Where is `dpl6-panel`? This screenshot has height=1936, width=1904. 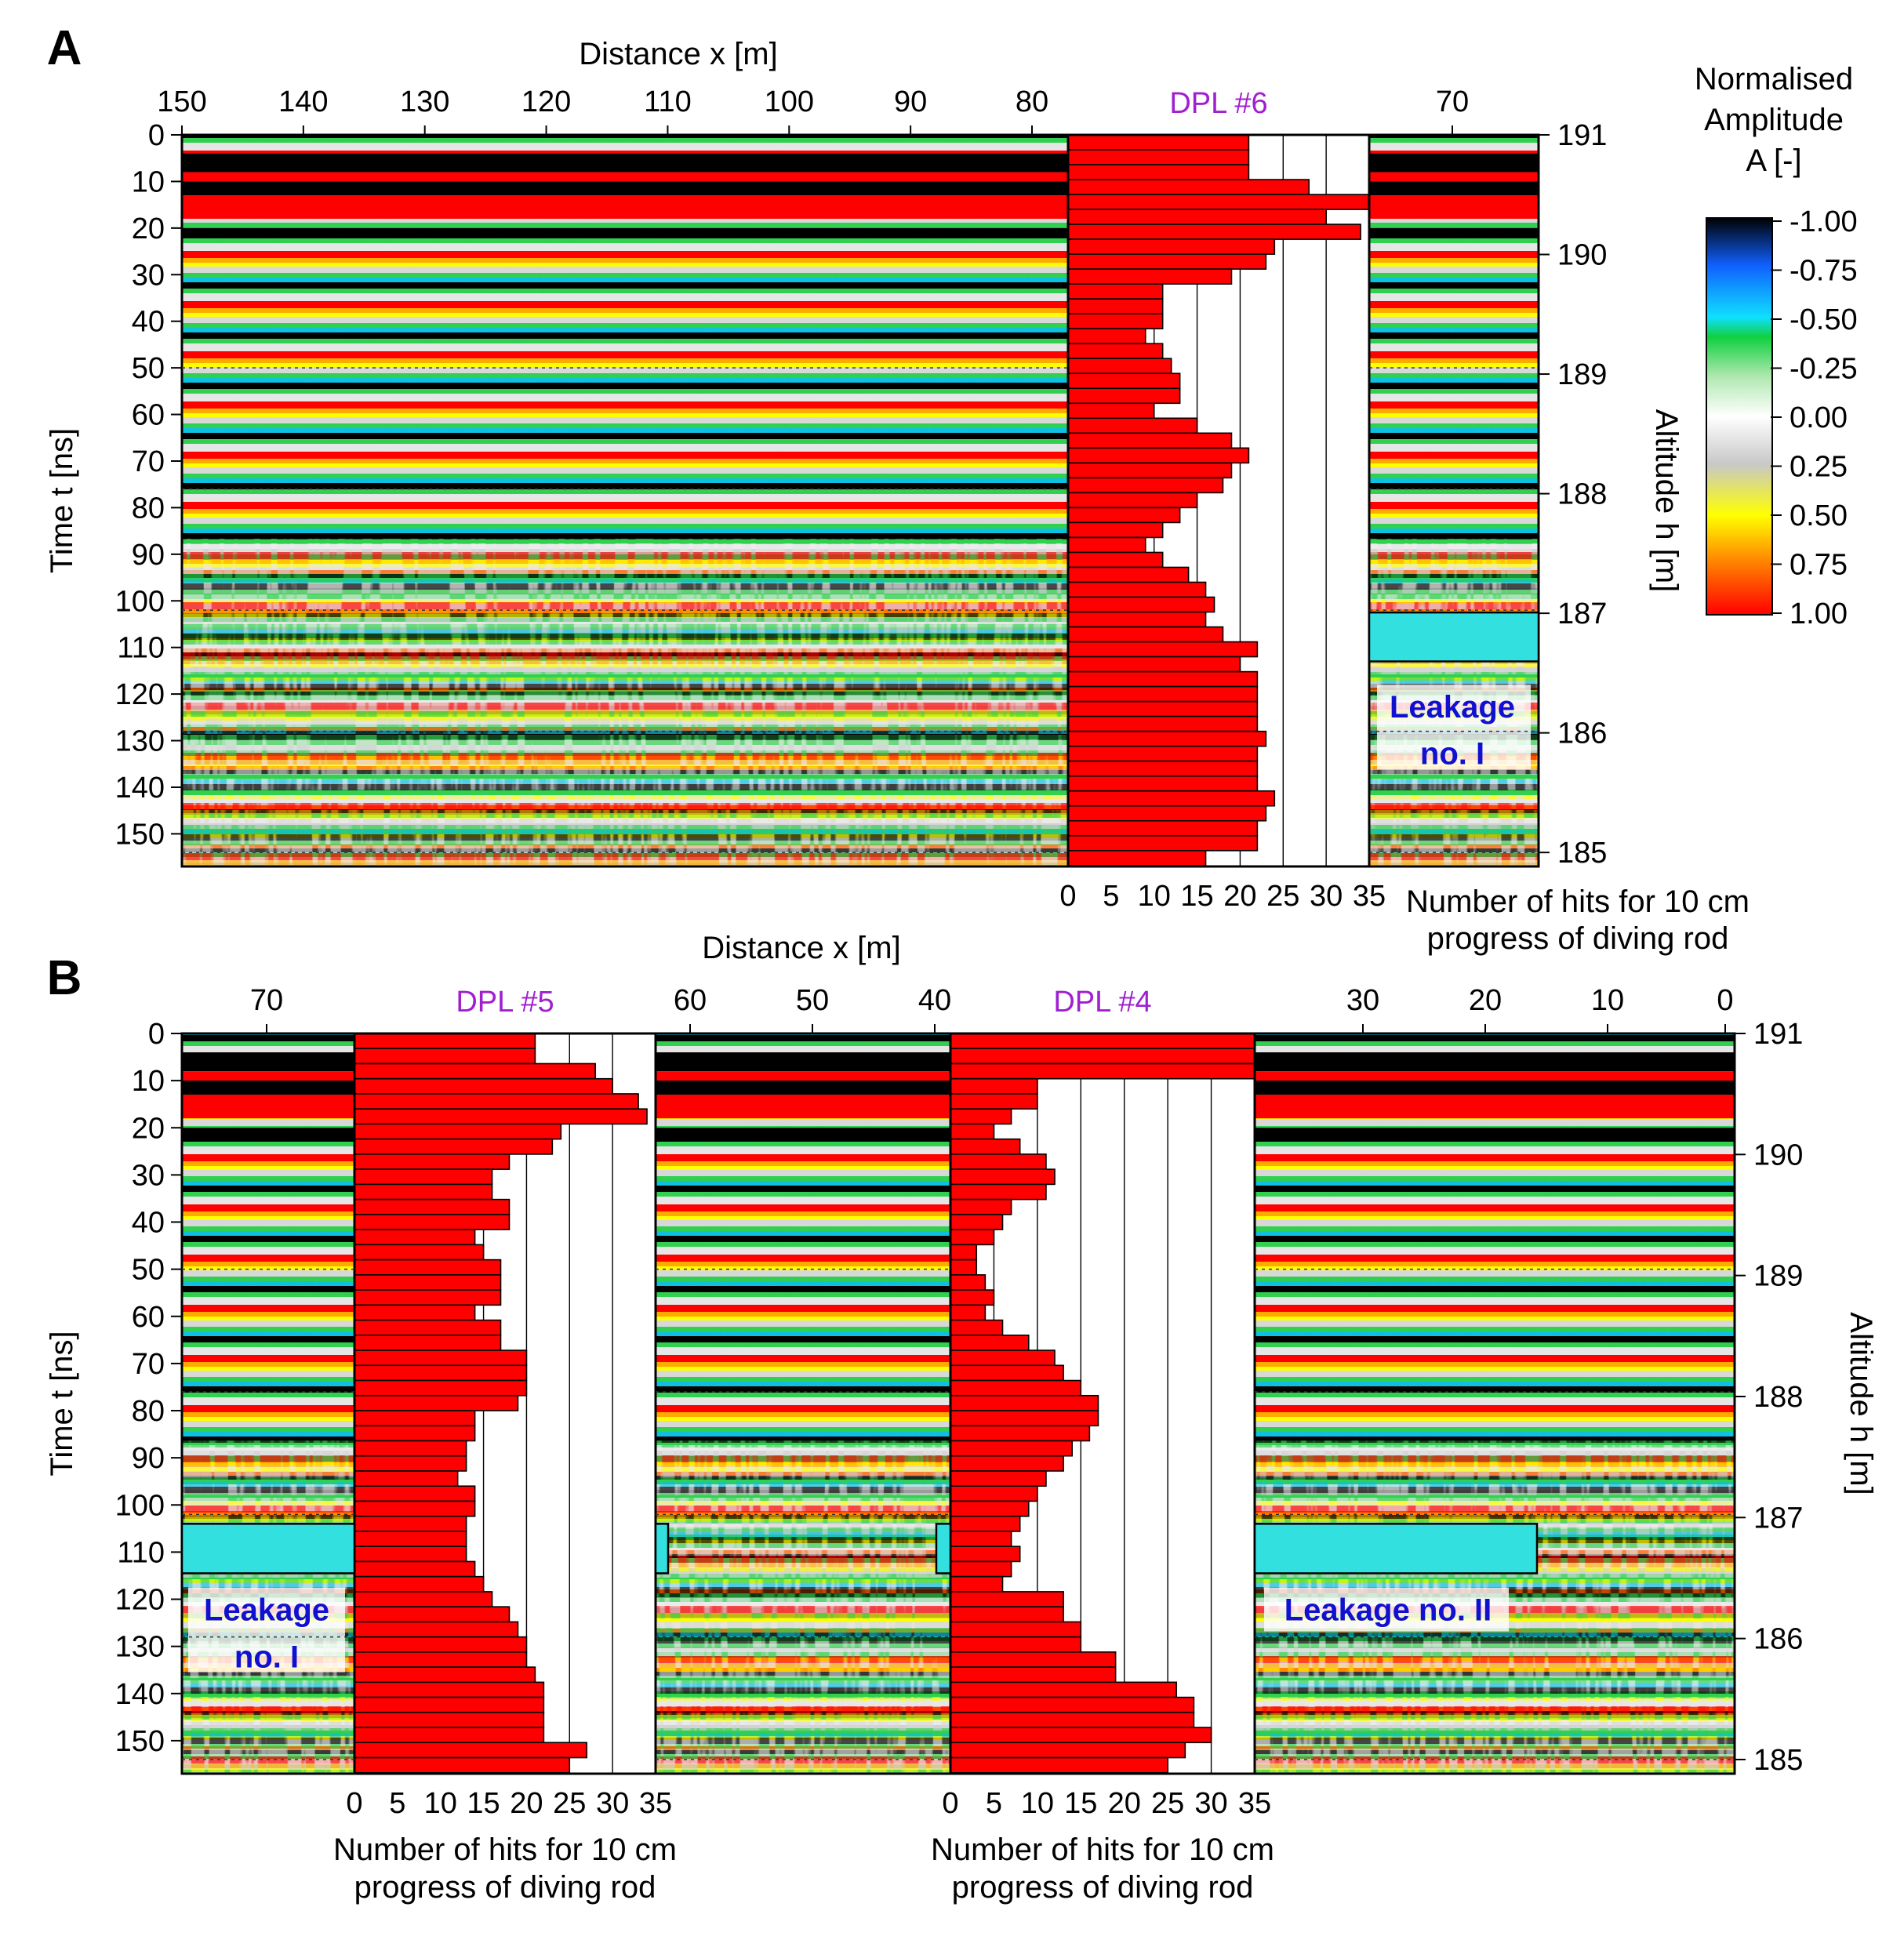 dpl6-panel is located at coordinates (1218, 500).